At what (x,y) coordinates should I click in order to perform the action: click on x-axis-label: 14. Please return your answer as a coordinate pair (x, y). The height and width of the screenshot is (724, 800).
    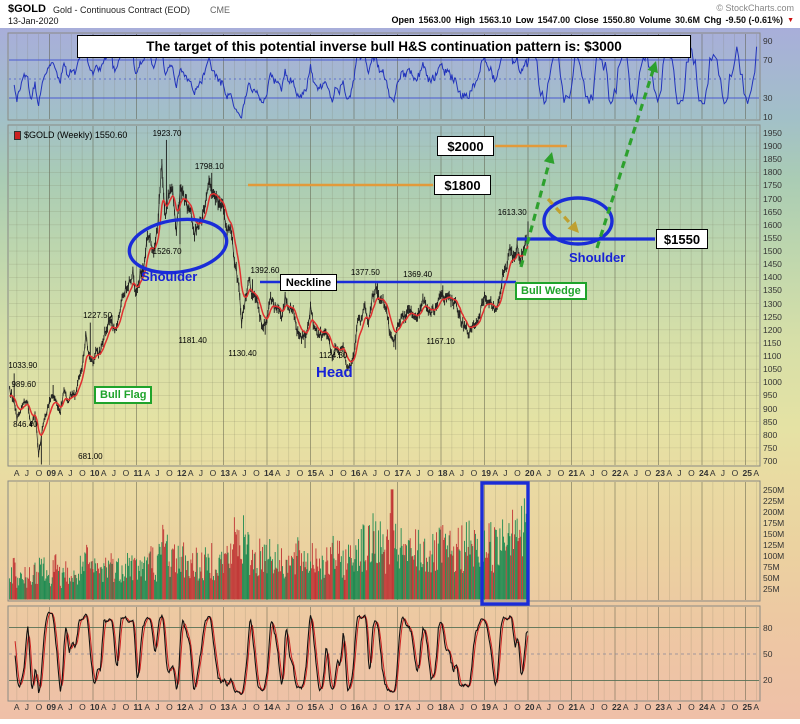
    Looking at the image, I should click on (269, 473).